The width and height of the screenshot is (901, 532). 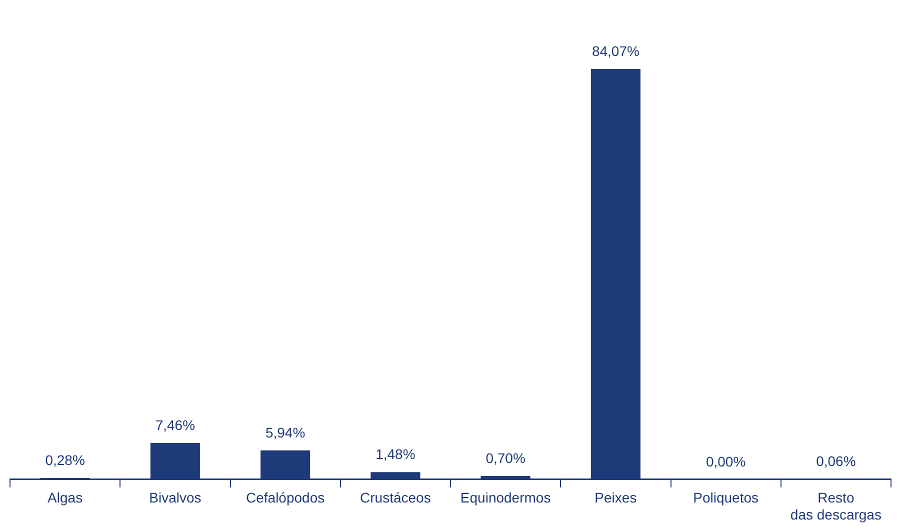 I want to click on data-label: 84,07%, so click(x=616, y=50).